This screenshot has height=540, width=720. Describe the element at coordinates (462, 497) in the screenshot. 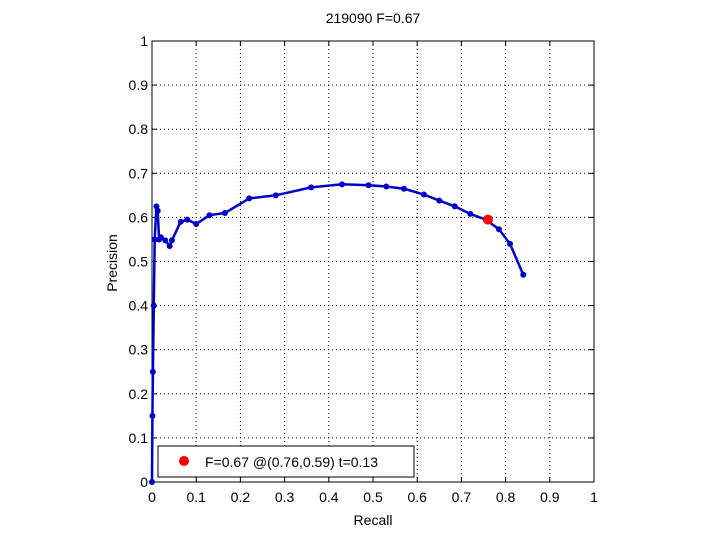

I see `x-tick-label: 0.7` at that location.